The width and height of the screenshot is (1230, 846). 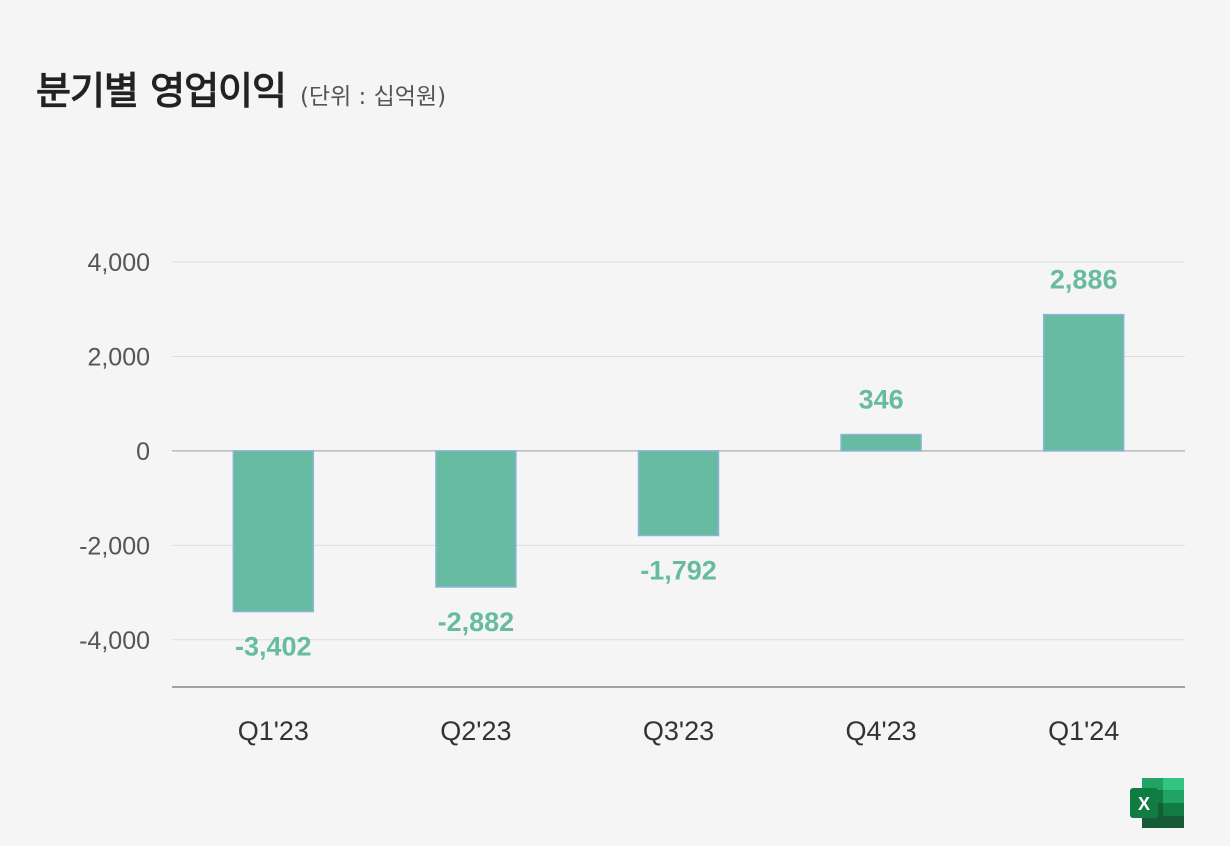 What do you see at coordinates (1084, 280) in the screenshot?
I see `data-label: 2,886` at bounding box center [1084, 280].